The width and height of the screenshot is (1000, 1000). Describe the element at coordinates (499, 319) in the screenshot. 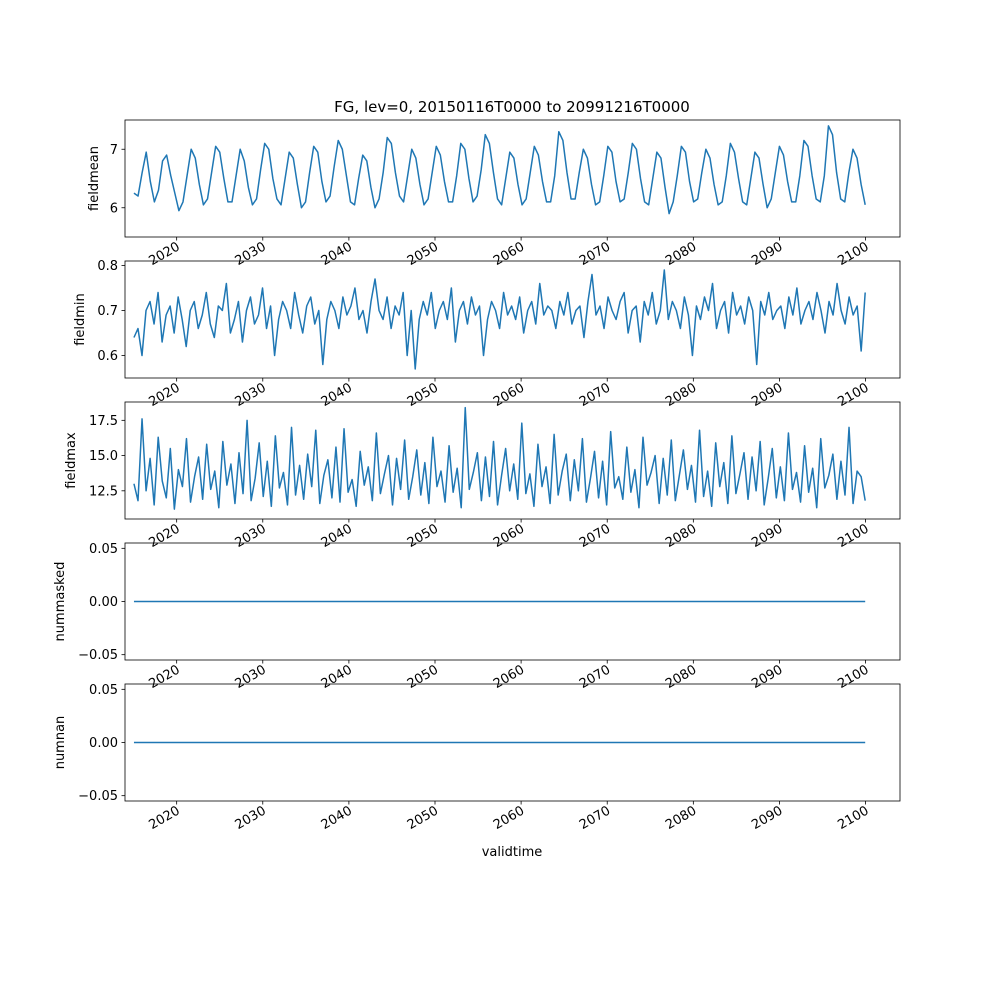

I see `series-line-fieldmin` at that location.